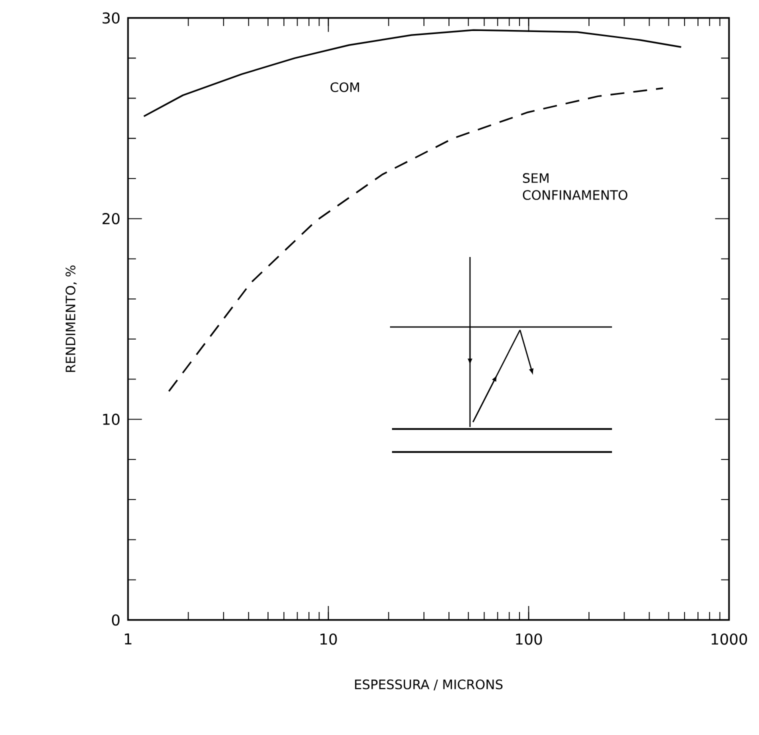 The width and height of the screenshot is (759, 735). I want to click on x-tick-label: 1, so click(128, 638).